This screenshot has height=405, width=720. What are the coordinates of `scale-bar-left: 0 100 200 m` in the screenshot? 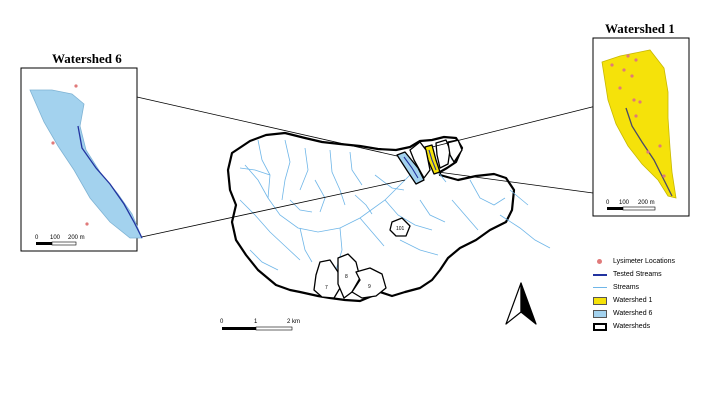 It's located at (60, 240).